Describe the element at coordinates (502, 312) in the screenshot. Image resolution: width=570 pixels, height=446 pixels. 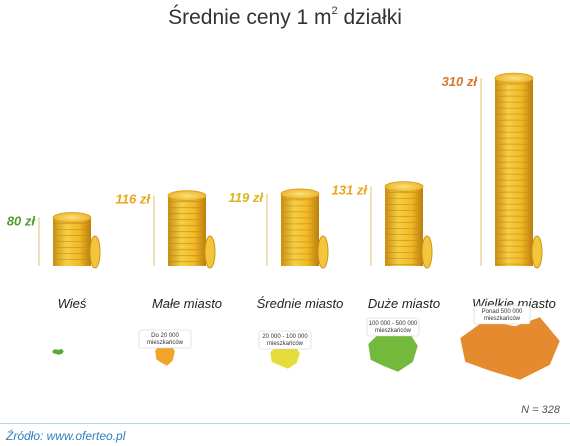
I see `population-range-label: Ponad 500 000` at that location.